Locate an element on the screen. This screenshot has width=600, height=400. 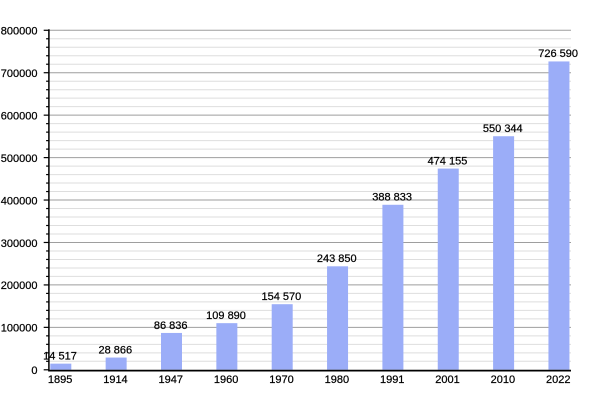
svg-text: 2022 is located at coordinates (558, 380).